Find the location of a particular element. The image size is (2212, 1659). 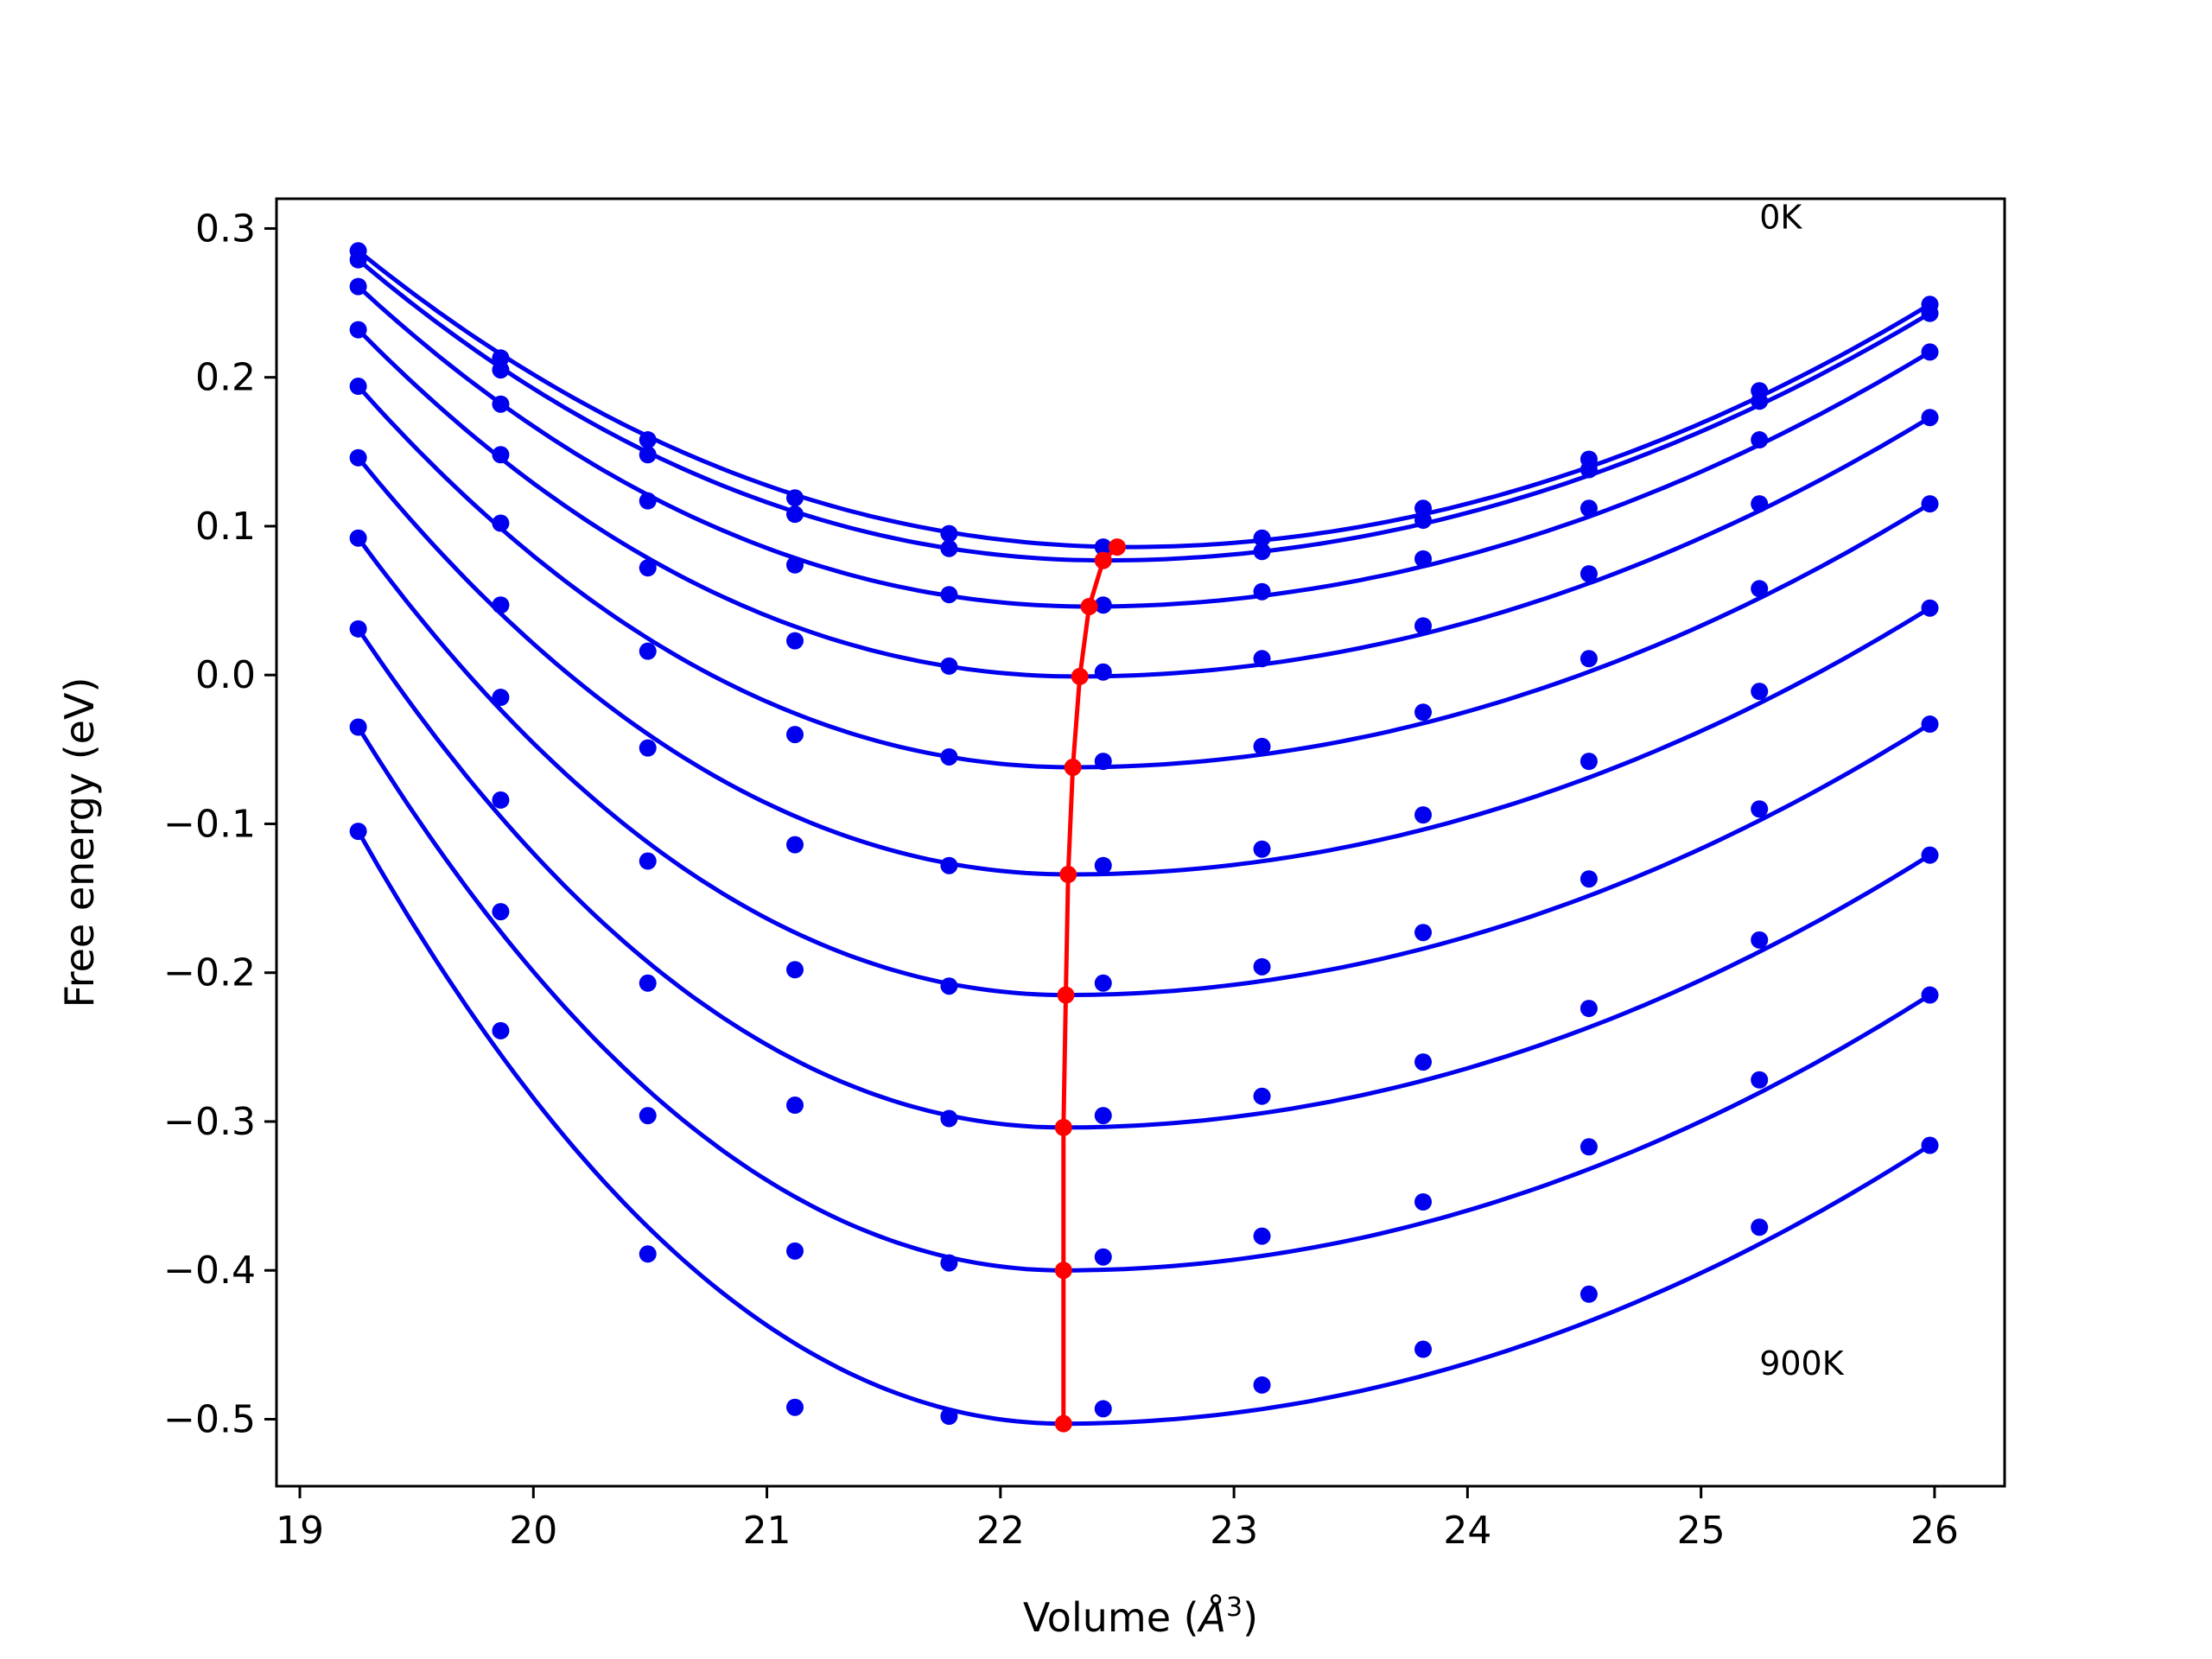

y-tick-label: −0.1 is located at coordinates (209, 824).